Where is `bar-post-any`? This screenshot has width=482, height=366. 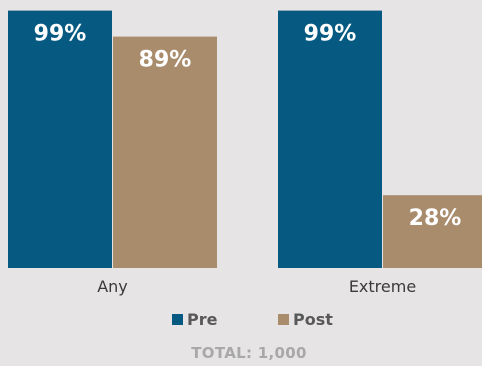
bar-post-any is located at coordinates (165, 152).